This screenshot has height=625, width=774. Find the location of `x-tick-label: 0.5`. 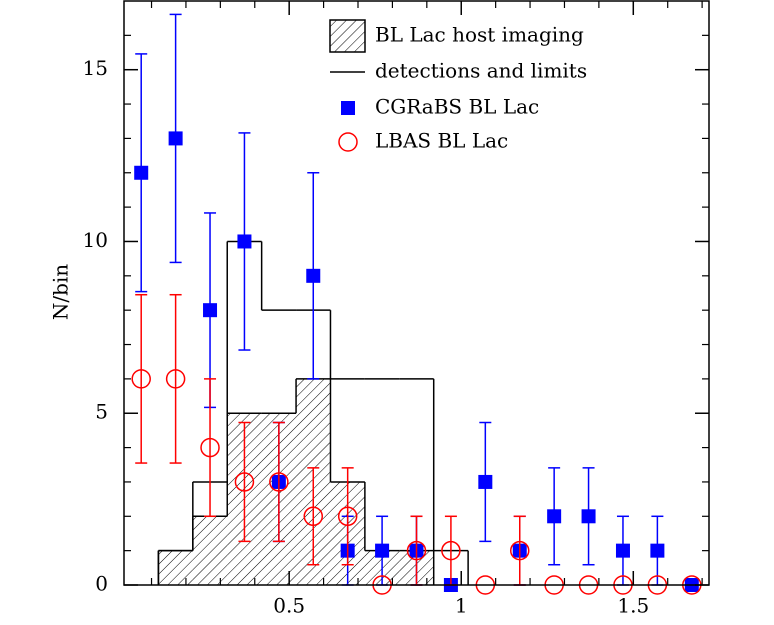

x-tick-label: 0.5 is located at coordinates (289, 606).